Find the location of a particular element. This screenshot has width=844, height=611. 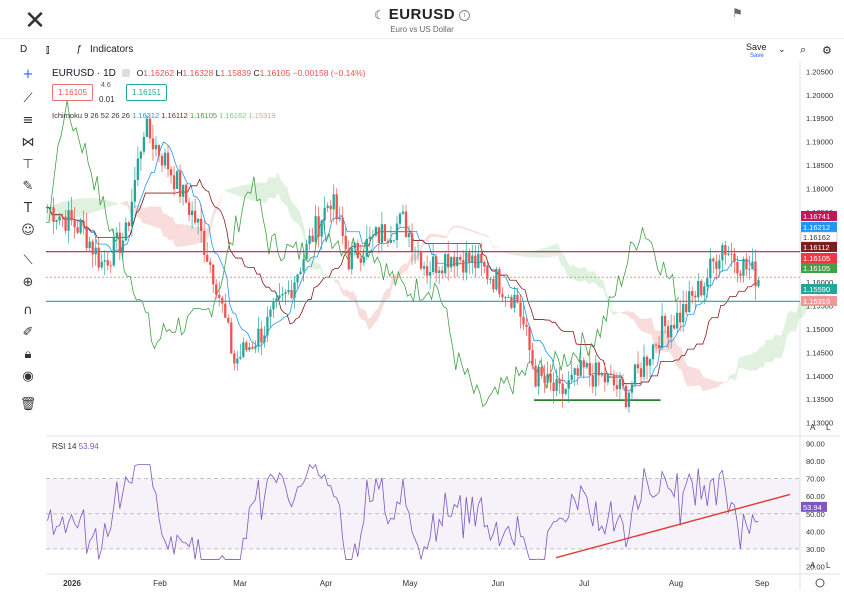

eye-icon: ◉ is located at coordinates (28, 376).